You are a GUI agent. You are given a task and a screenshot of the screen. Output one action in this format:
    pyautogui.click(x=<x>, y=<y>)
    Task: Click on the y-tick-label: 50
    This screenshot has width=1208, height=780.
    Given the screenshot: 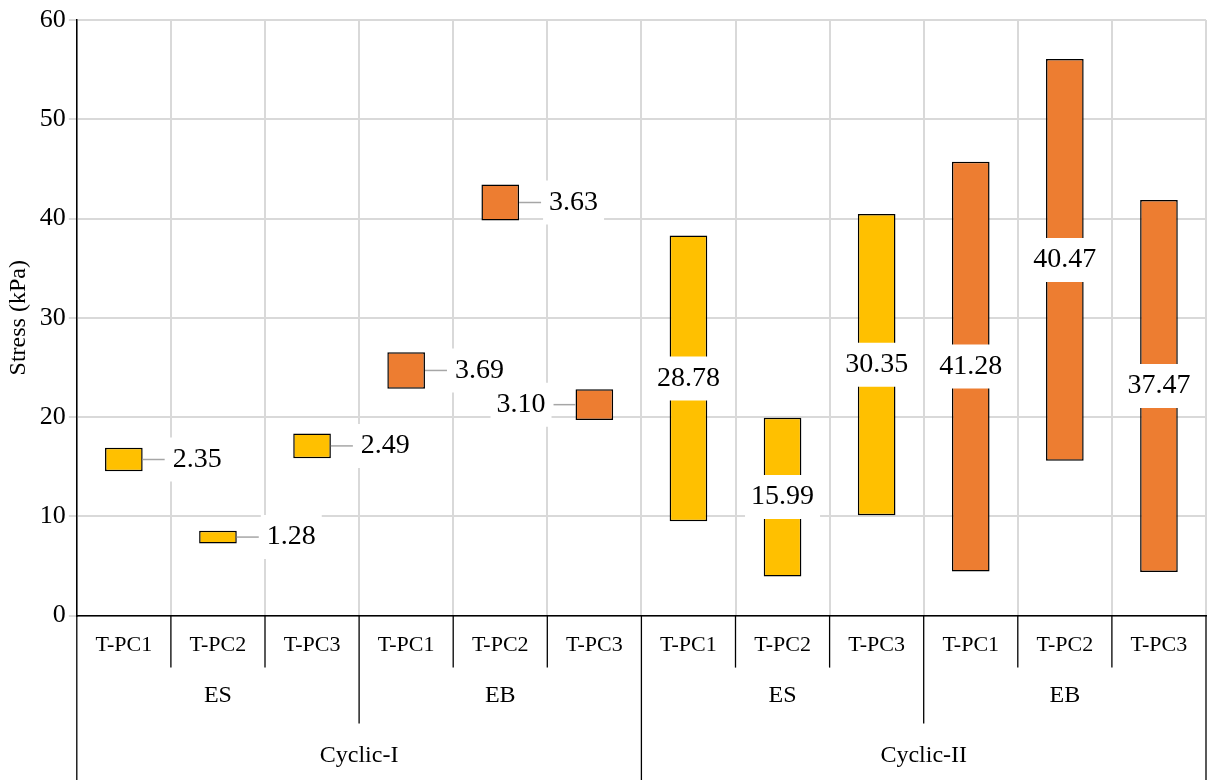 What is the action you would take?
    pyautogui.click(x=52, y=118)
    